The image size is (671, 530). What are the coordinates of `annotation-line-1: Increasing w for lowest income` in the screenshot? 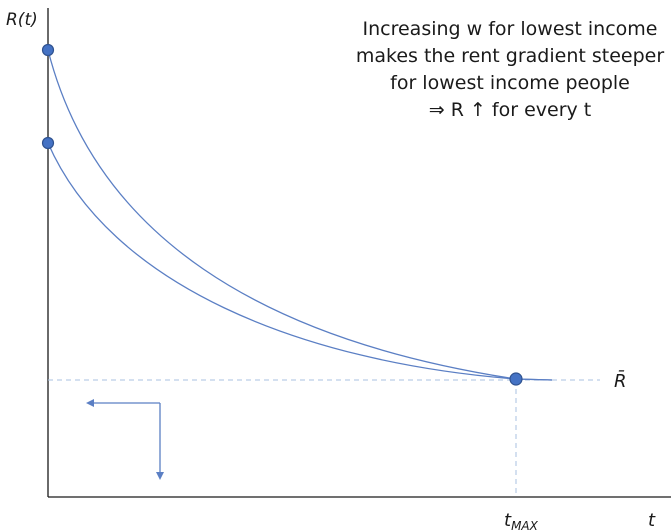 It's located at (510, 29).